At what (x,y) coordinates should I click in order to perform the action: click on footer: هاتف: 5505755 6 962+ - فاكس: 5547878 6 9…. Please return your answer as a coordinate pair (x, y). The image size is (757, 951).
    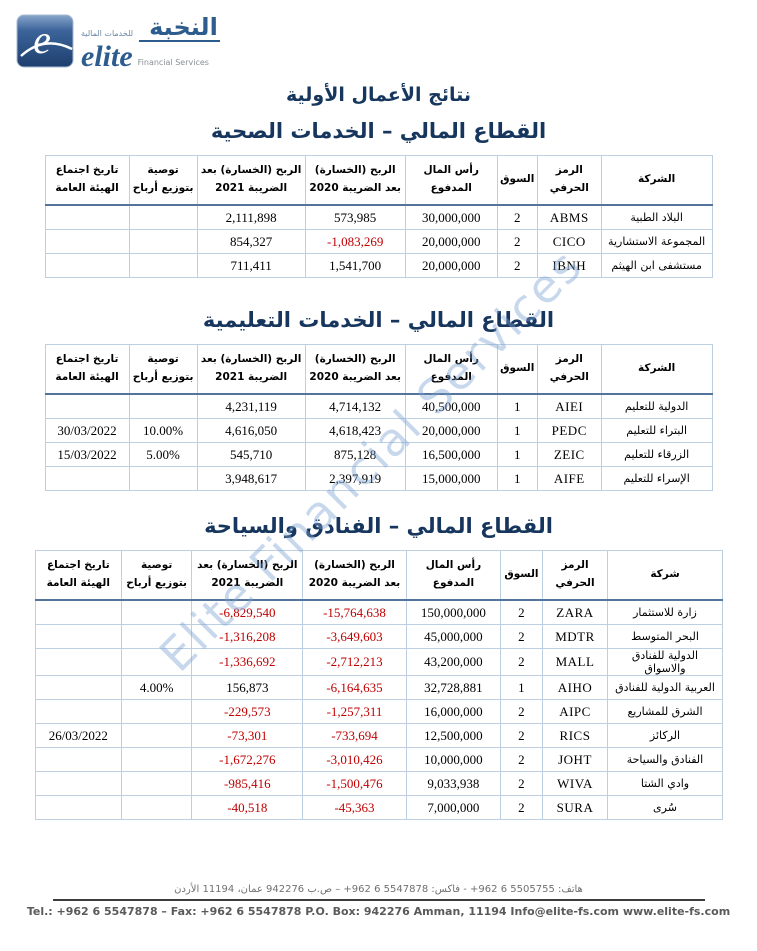
    Looking at the image, I should click on (378, 901).